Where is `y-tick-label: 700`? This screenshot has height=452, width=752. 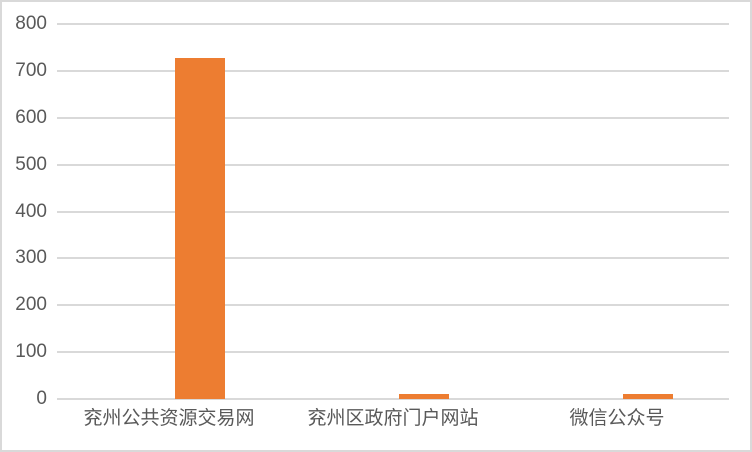 y-tick-label: 700 is located at coordinates (31, 70).